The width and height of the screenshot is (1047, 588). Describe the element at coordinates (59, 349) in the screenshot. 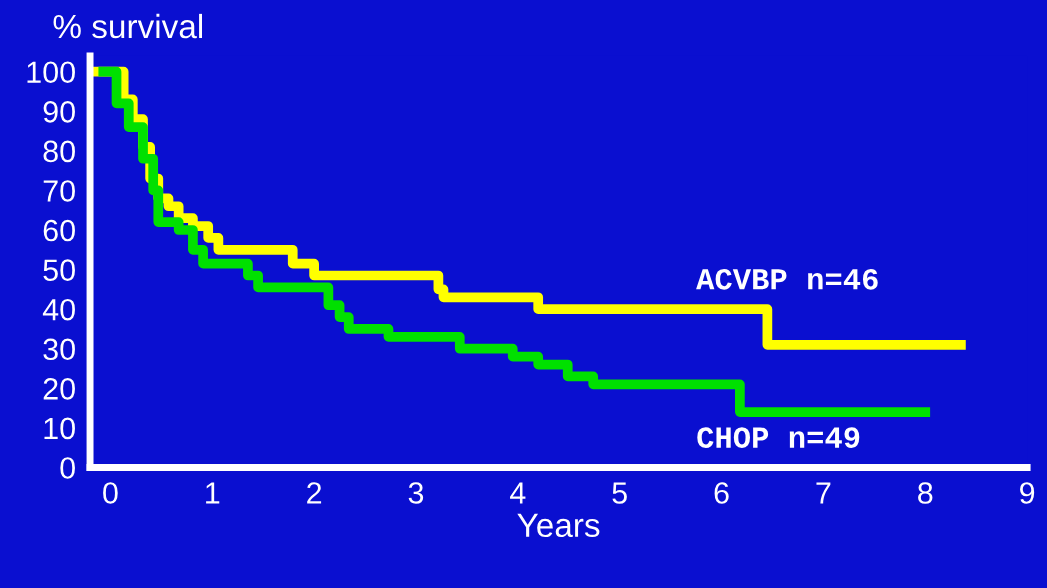

I see `y-tick-label: 30` at that location.